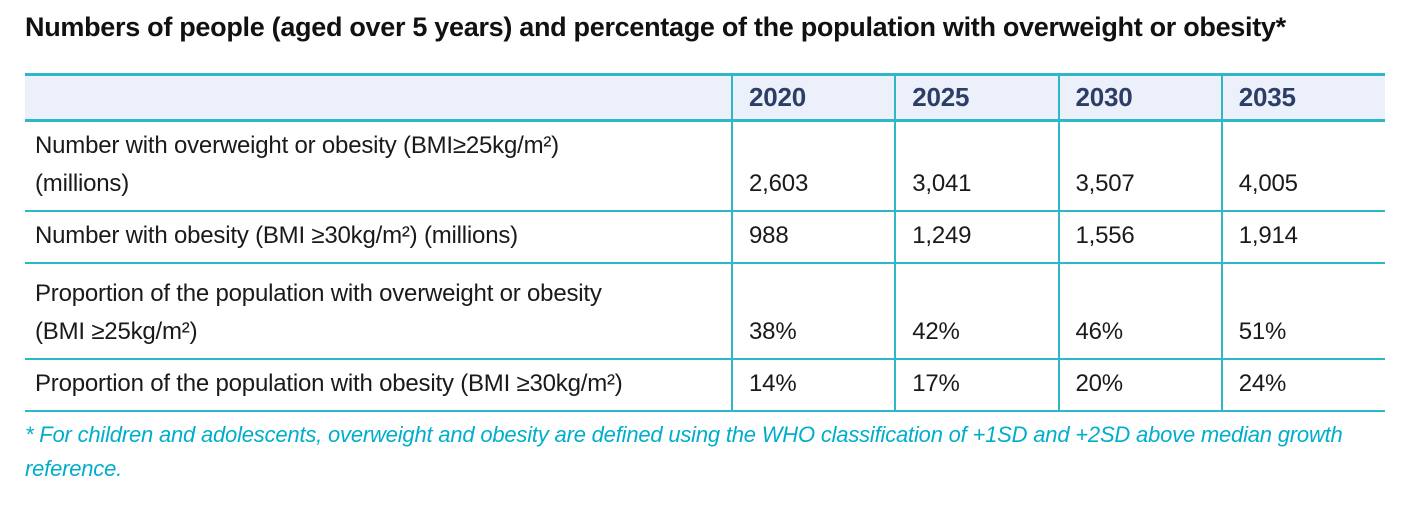 The image size is (1411, 508). What do you see at coordinates (1139, 385) in the screenshot?
I see `cell-value: 20%` at bounding box center [1139, 385].